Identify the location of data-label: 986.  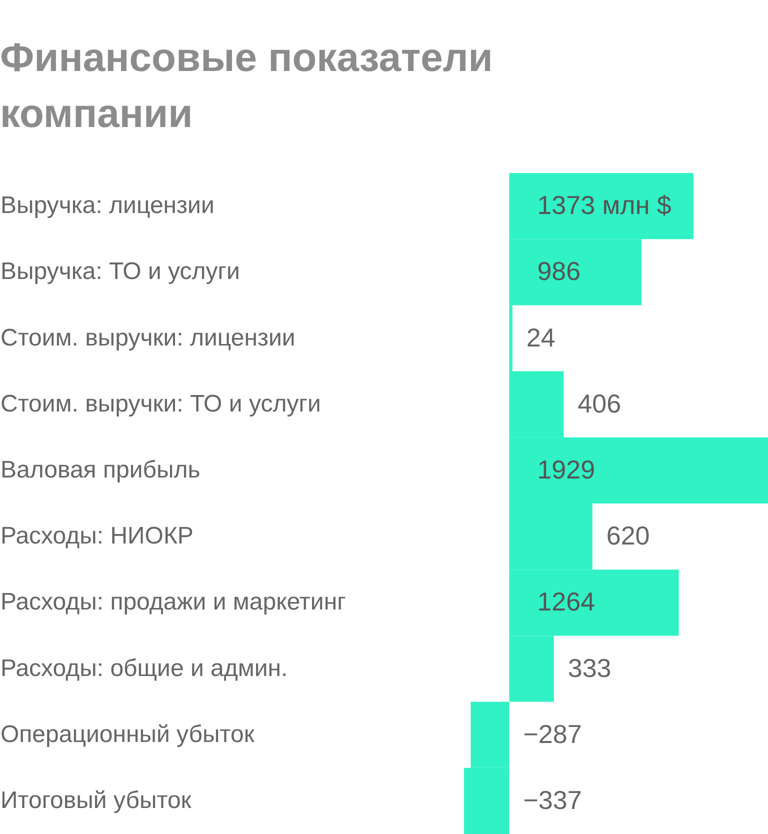
(559, 271).